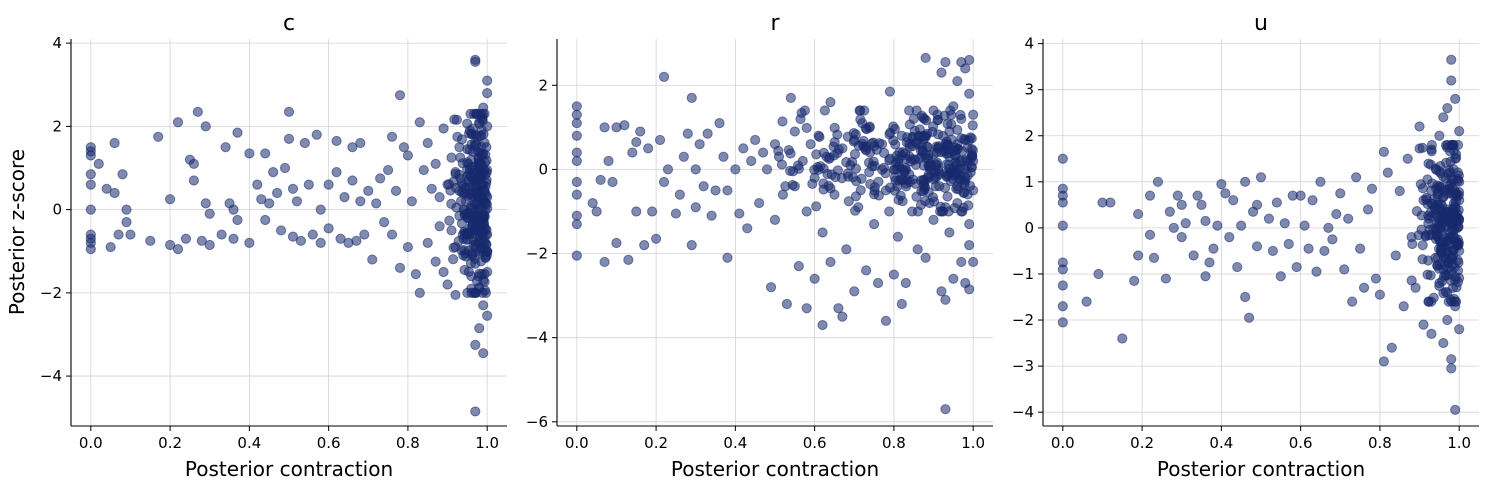  I want to click on x-tick-label: 0.0, so click(577, 443).